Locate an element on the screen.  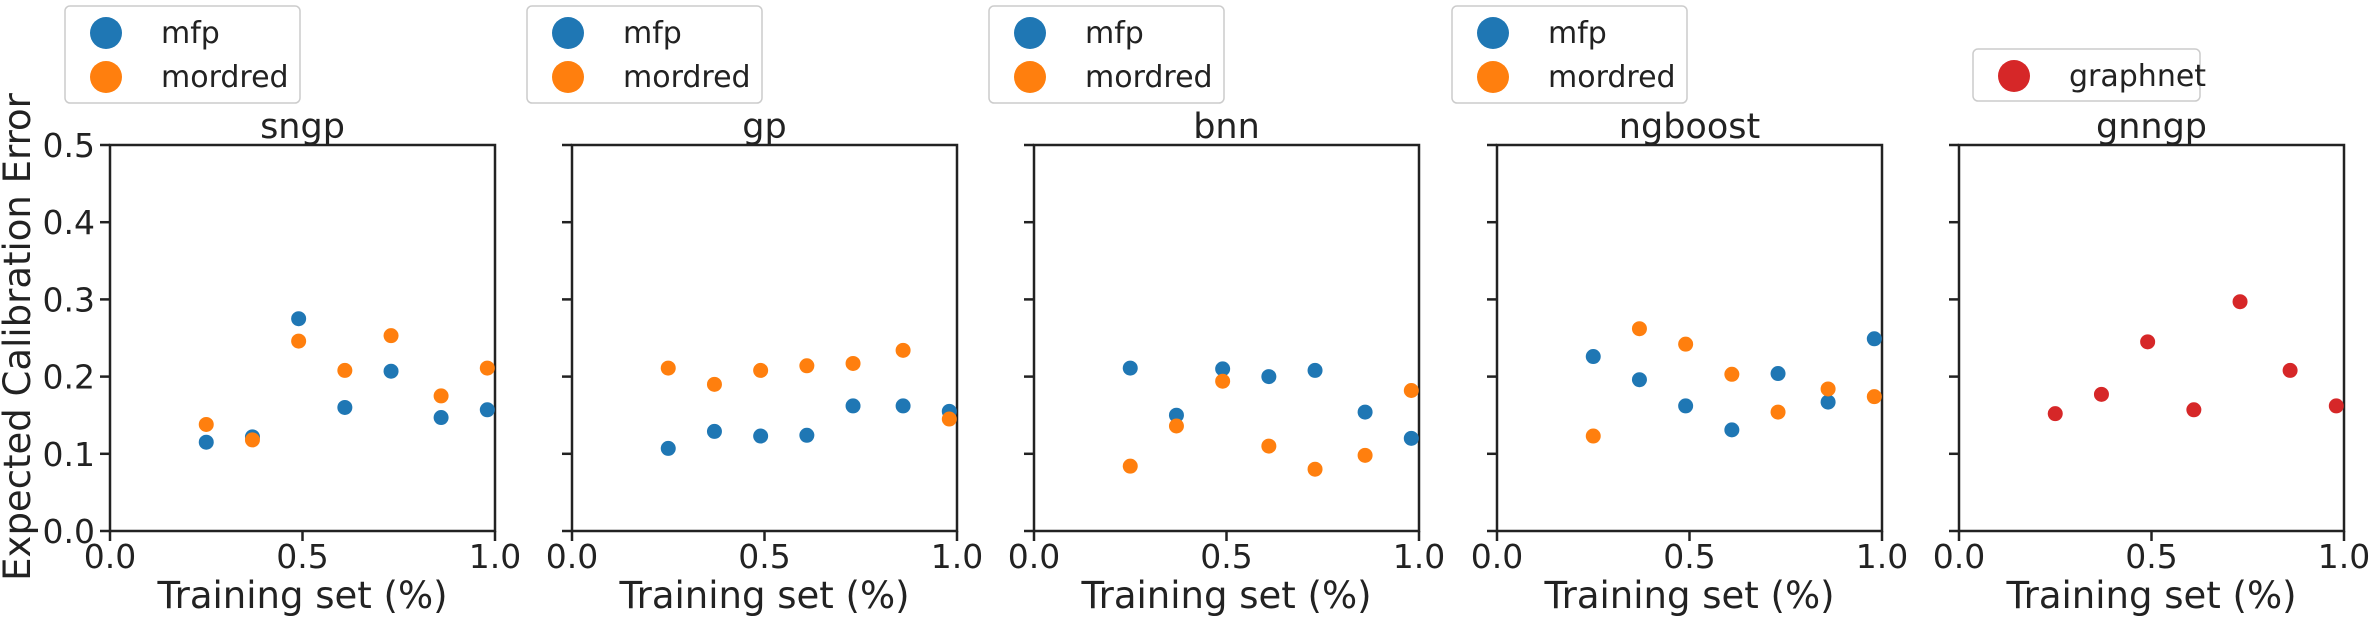
panel-title: bnn is located at coordinates (1226, 127).